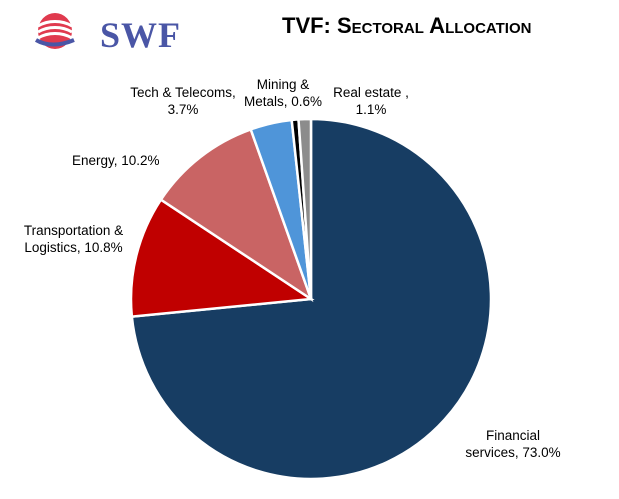  I want to click on data-label-transportation-logistics: Transportation & Logistics, 10.8%, so click(73, 239).